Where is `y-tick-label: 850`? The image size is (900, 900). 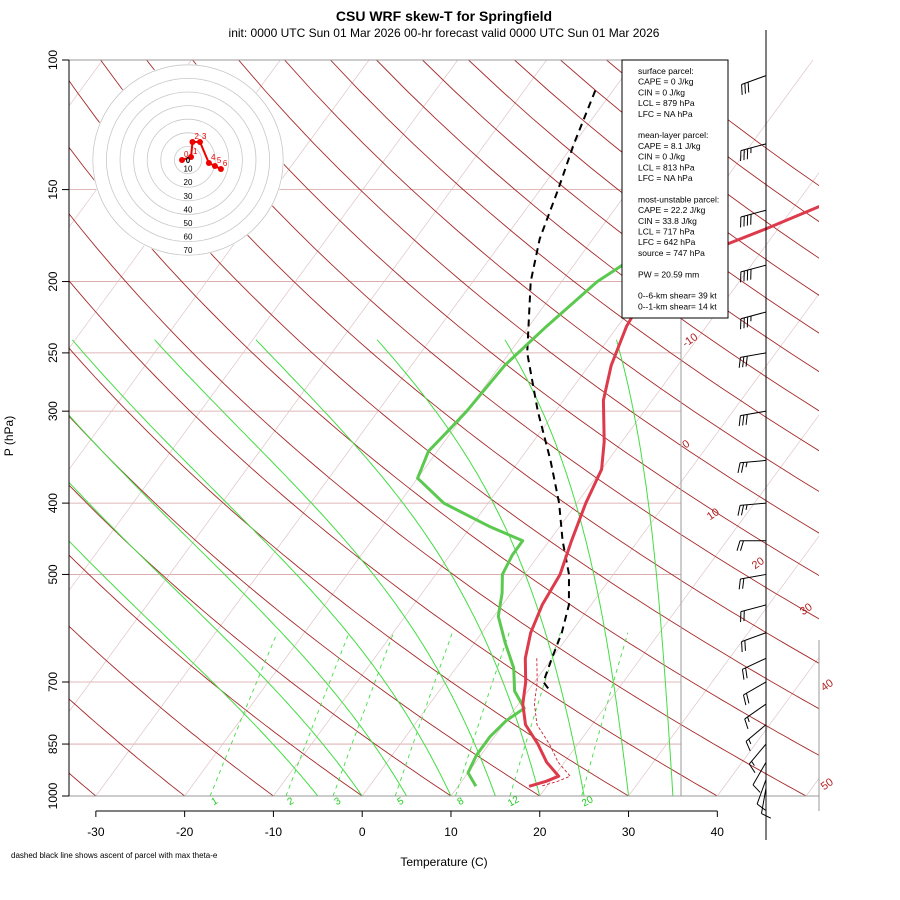
y-tick-label: 850 is located at coordinates (53, 744).